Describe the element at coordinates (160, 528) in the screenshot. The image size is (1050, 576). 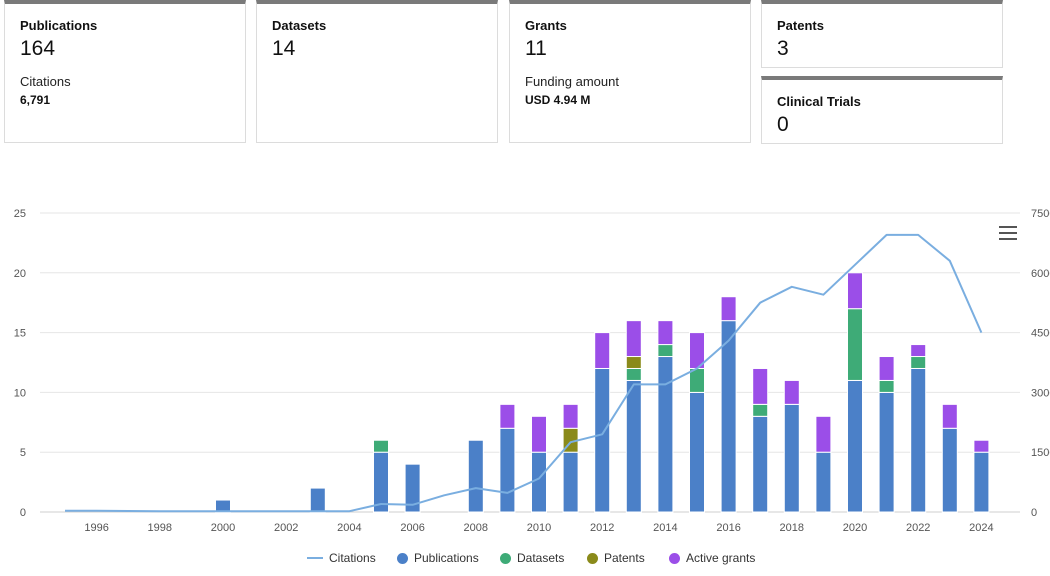
I see `x-tick-label: 1998` at that location.